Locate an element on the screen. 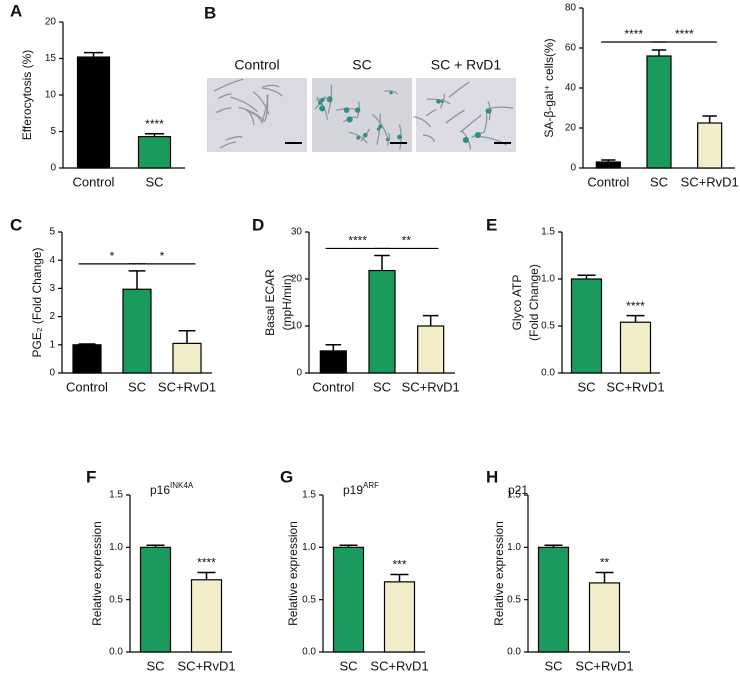 This screenshot has width=740, height=675. micrograph-label: SC is located at coordinates (361, 65).